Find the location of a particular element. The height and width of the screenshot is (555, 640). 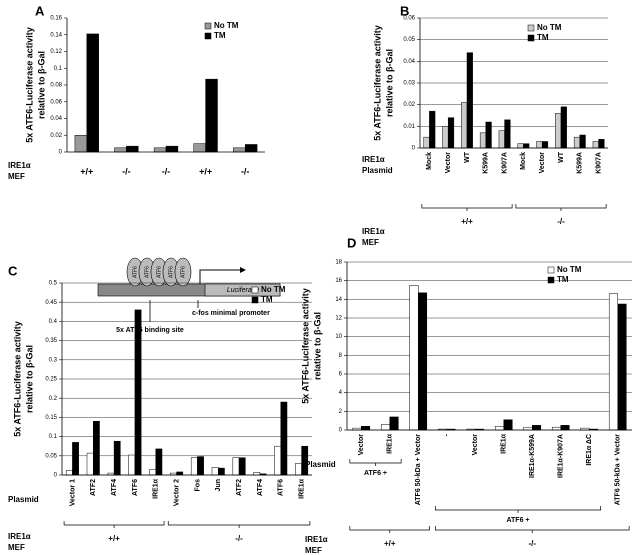

y-tick-label: 0.35 is located at coordinates (51, 341).